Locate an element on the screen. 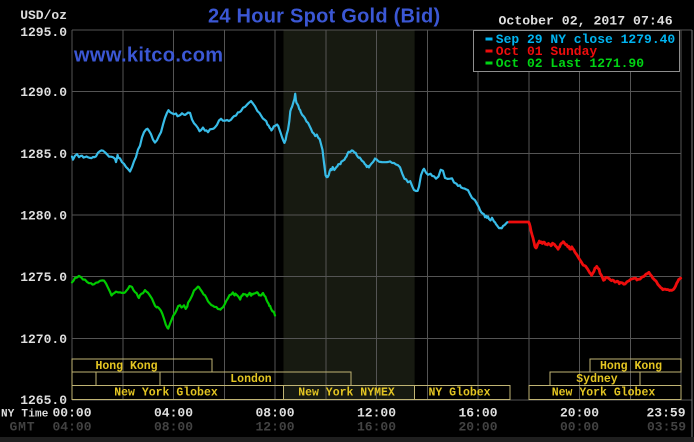 The height and width of the screenshot is (442, 694). svg-text: New York NYMEX is located at coordinates (346, 393).